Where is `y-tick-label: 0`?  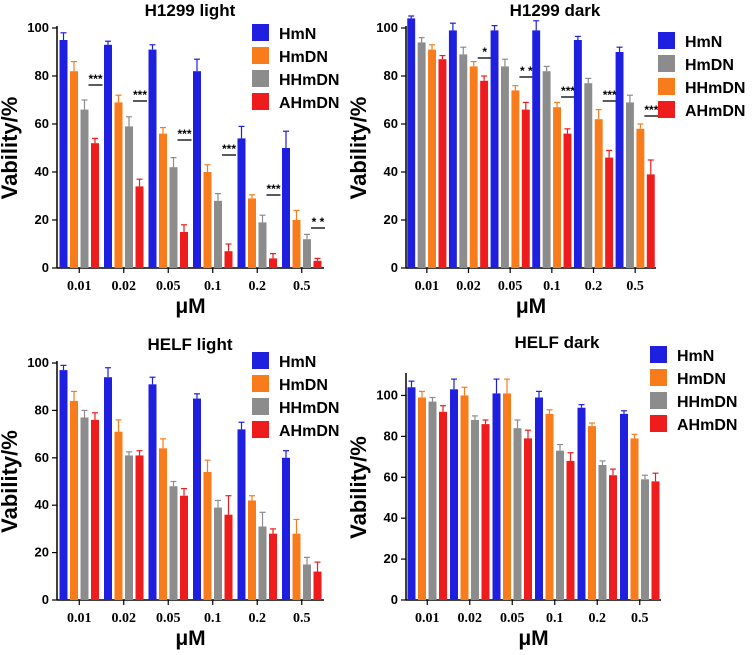
y-tick-label: 0 is located at coordinates (394, 267).